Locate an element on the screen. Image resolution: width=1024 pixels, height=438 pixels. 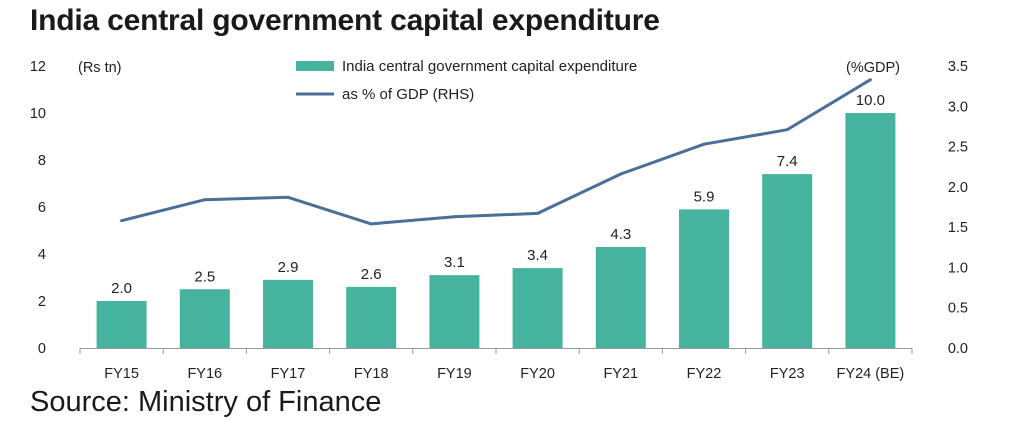
x-tick-label: FY21 is located at coordinates (620, 374).